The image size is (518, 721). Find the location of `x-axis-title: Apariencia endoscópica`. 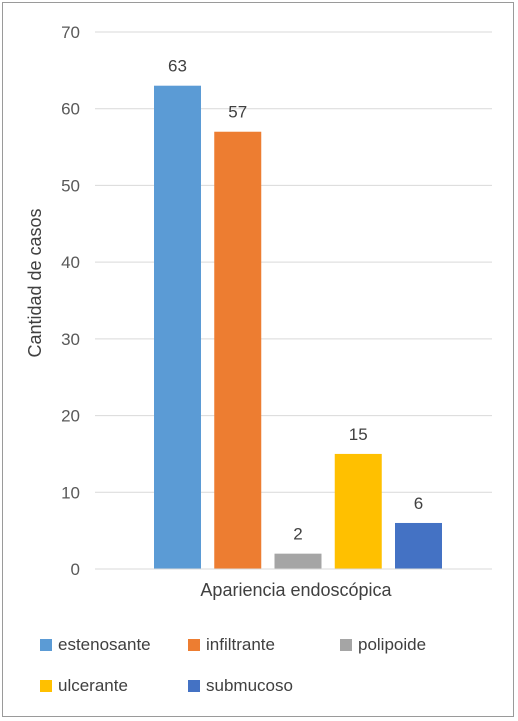

x-axis-title: Apariencia endoscópica is located at coordinates (296, 590).